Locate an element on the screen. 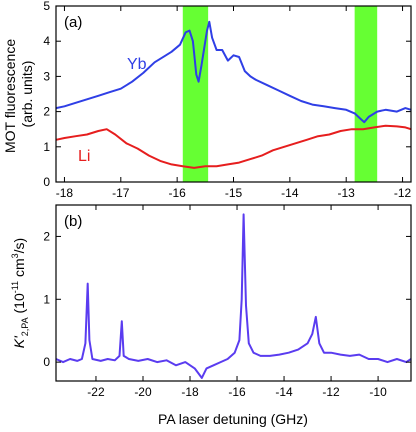  panel-b-ylabel-exp1: -11 is located at coordinates (15, 287).